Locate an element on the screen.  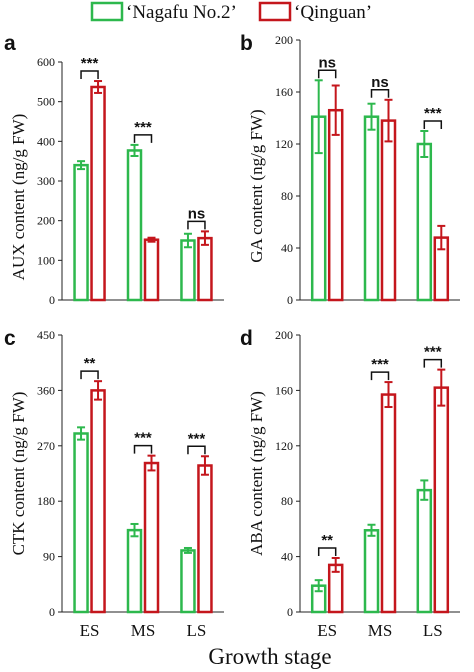
y-tick-label: 100 is located at coordinates (46, 260).